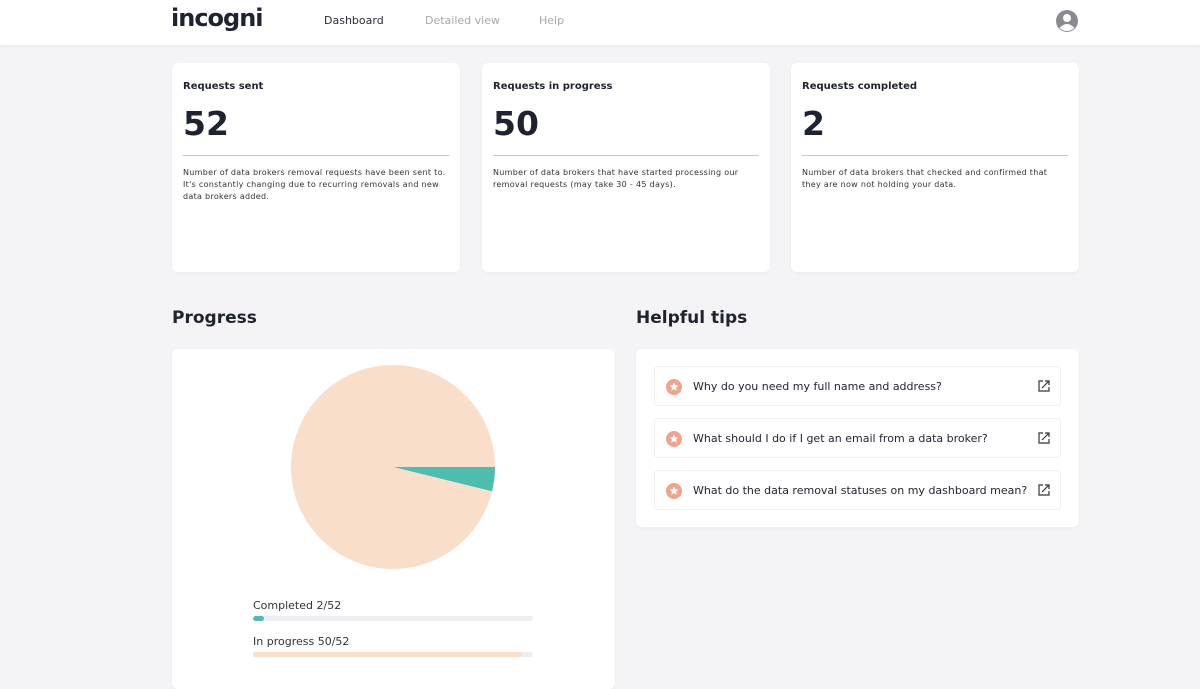 This screenshot has height=689, width=1200. Describe the element at coordinates (217, 18) in the screenshot. I see `logo: incogni` at that location.